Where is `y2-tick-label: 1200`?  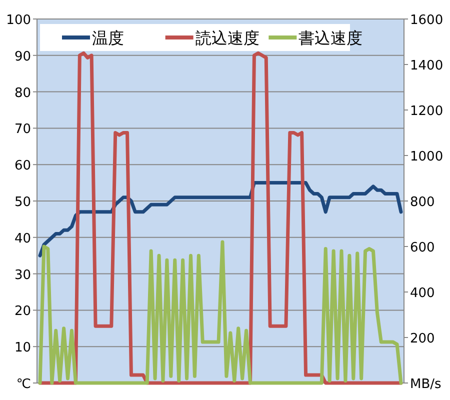 y2-tick-label: 1200 is located at coordinates (427, 111).